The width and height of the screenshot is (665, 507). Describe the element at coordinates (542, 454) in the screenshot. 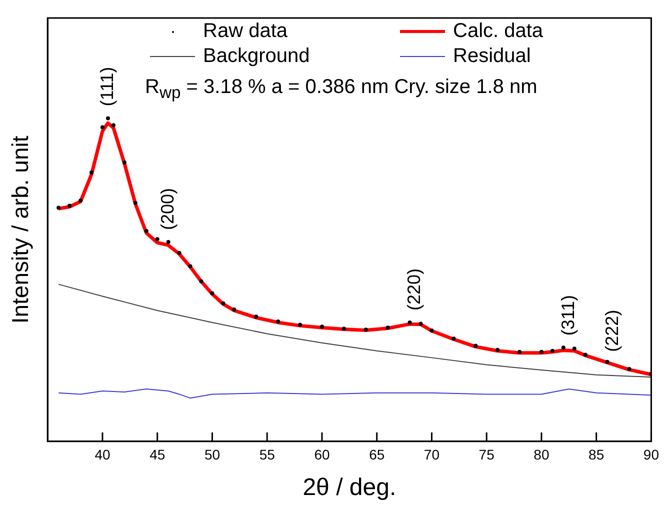

I see `x-tick-label: 80` at that location.